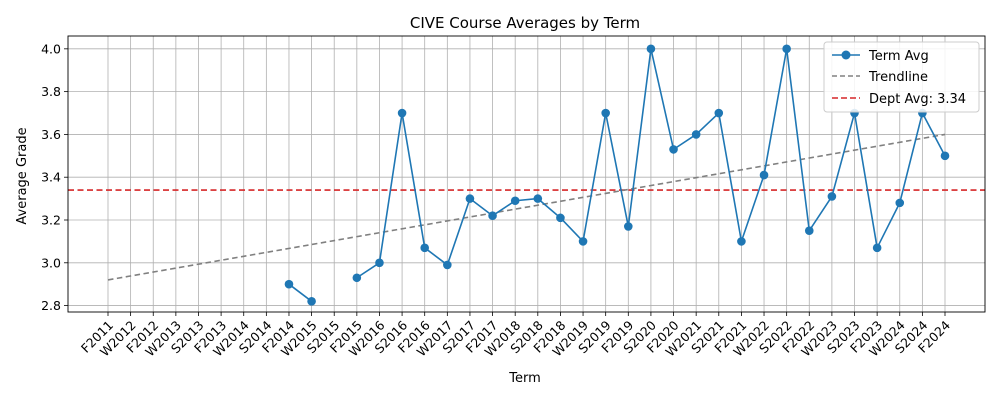 Image resolution: width=1000 pixels, height=400 pixels. Describe the element at coordinates (51, 305) in the screenshot. I see `y-tick-label: 2.8` at that location.